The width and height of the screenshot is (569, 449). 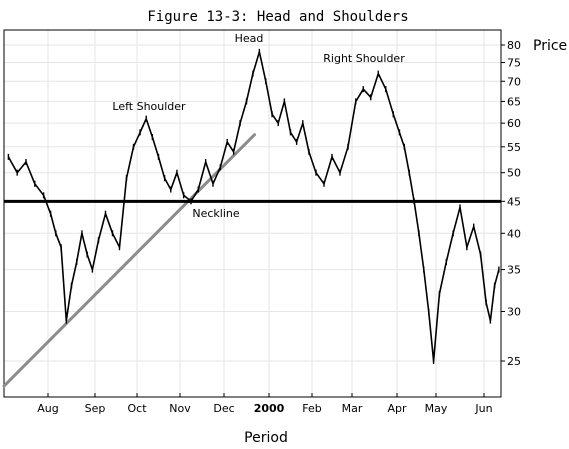 I want to click on y-tick-label: 45, so click(x=514, y=201).